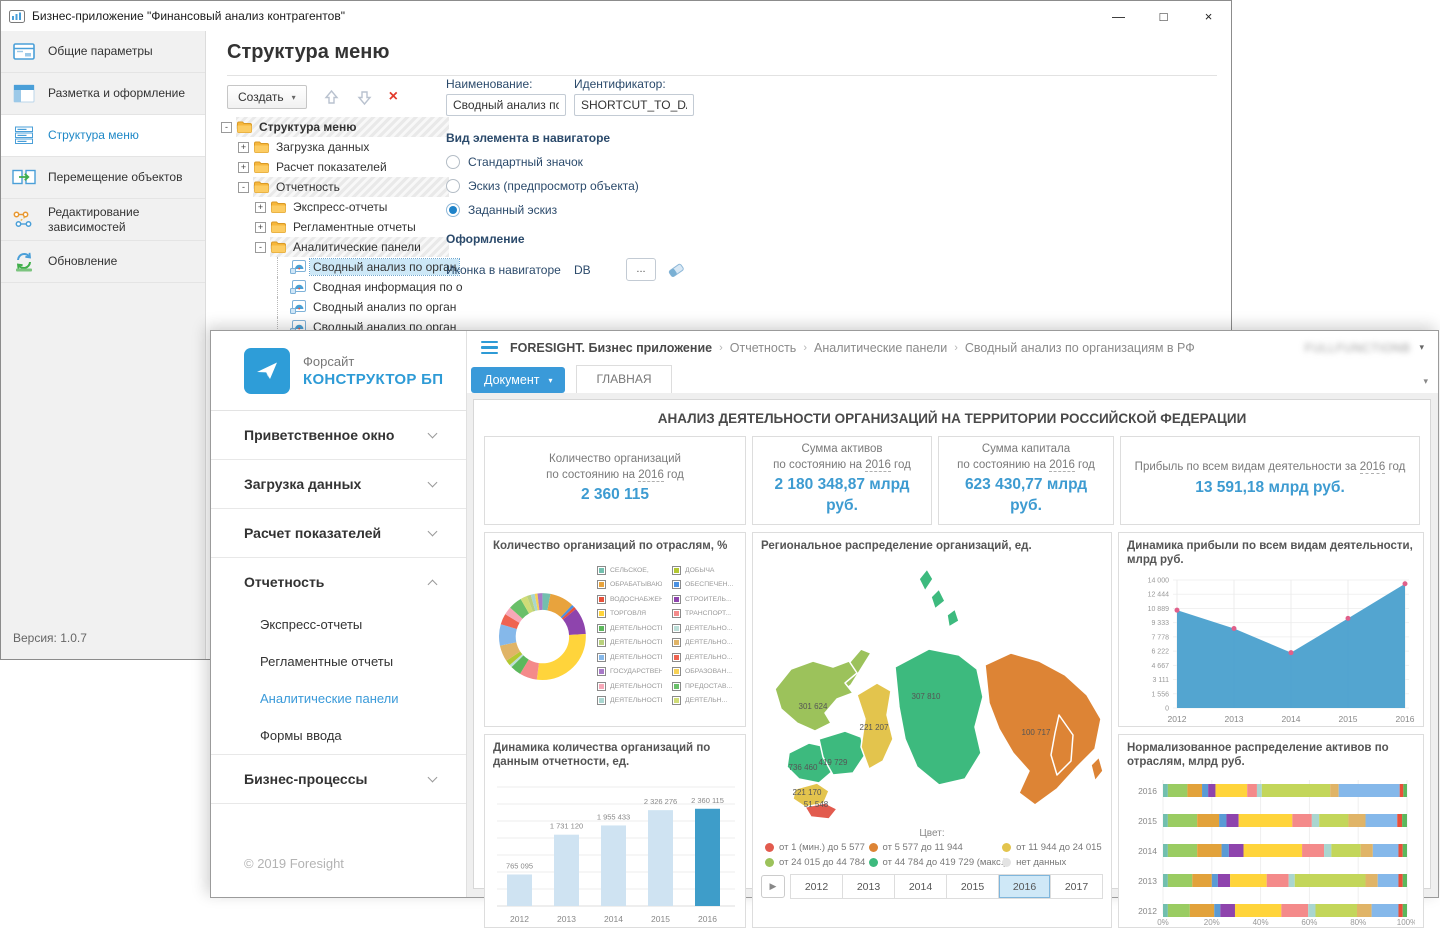 This screenshot has width=1440, height=928. Describe the element at coordinates (489, 347) in the screenshot. I see `hamburger-menu-icon` at that location.